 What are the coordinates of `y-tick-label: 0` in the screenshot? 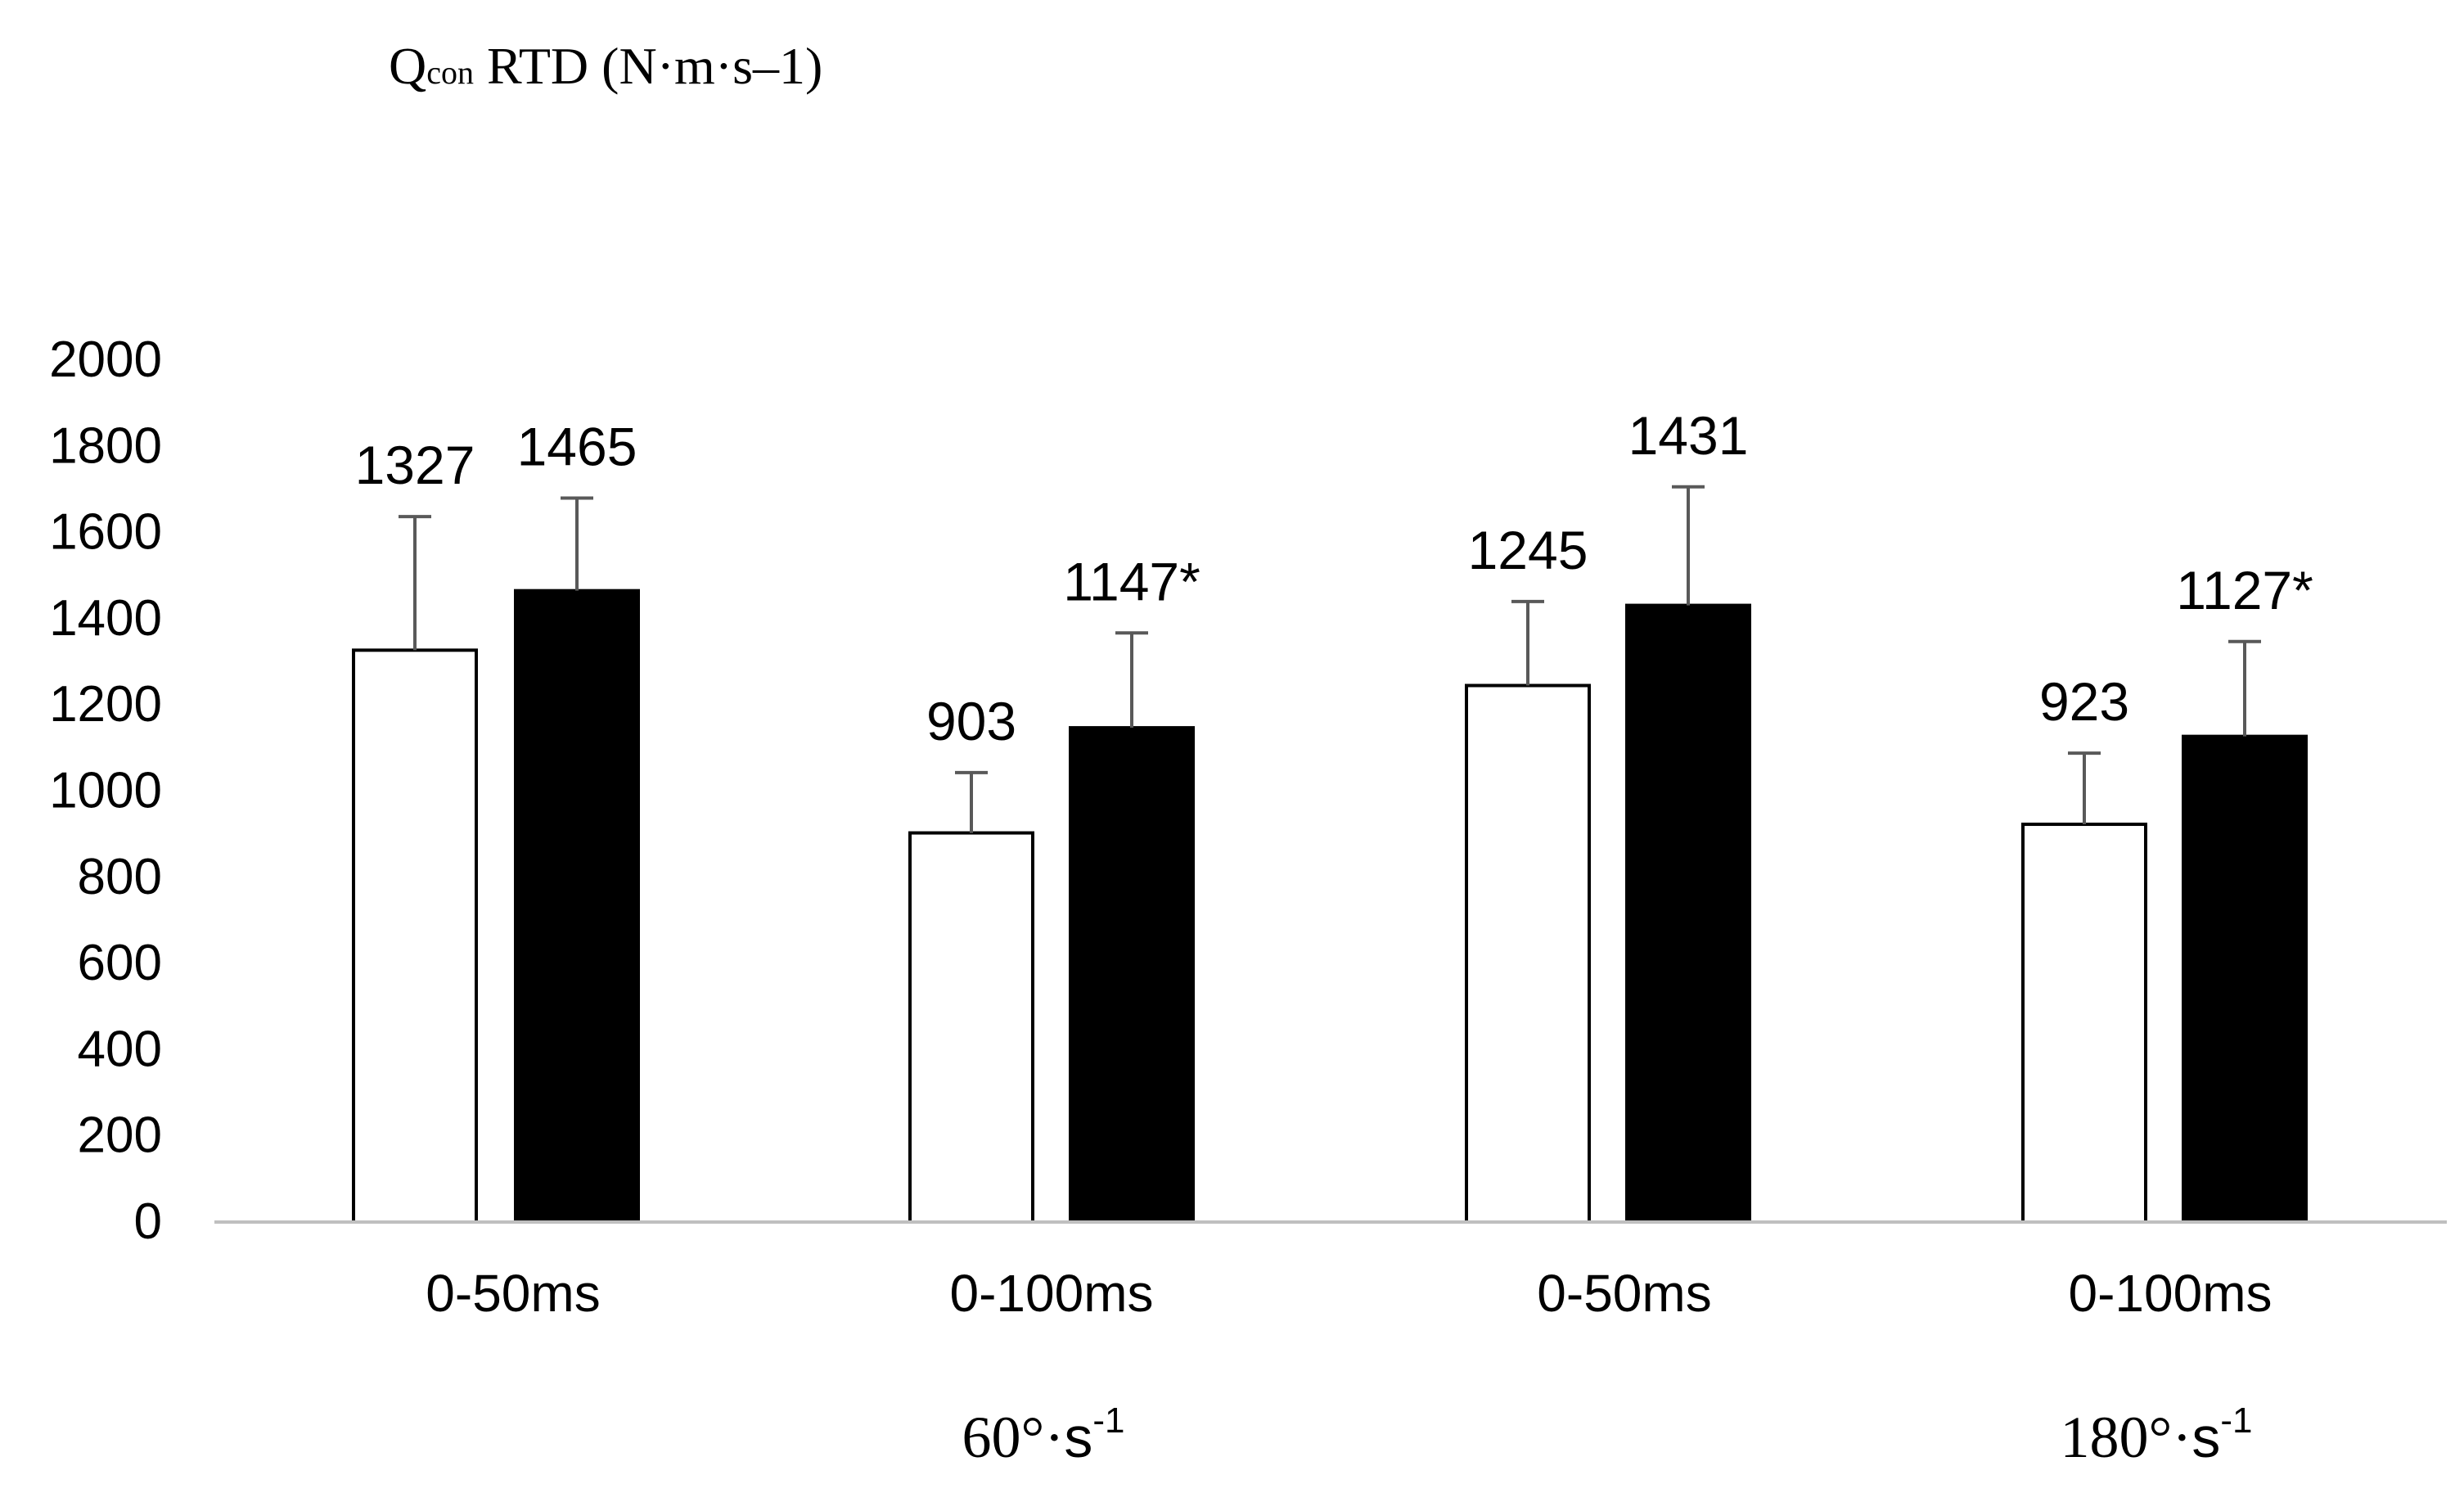 It's located at (148, 1221).